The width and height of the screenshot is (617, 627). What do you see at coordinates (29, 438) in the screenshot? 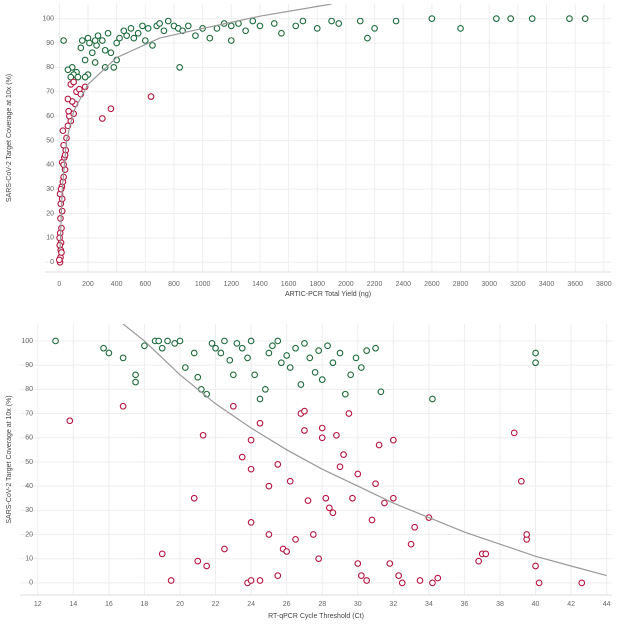
I see `y-tick-label: 60` at bounding box center [29, 438].